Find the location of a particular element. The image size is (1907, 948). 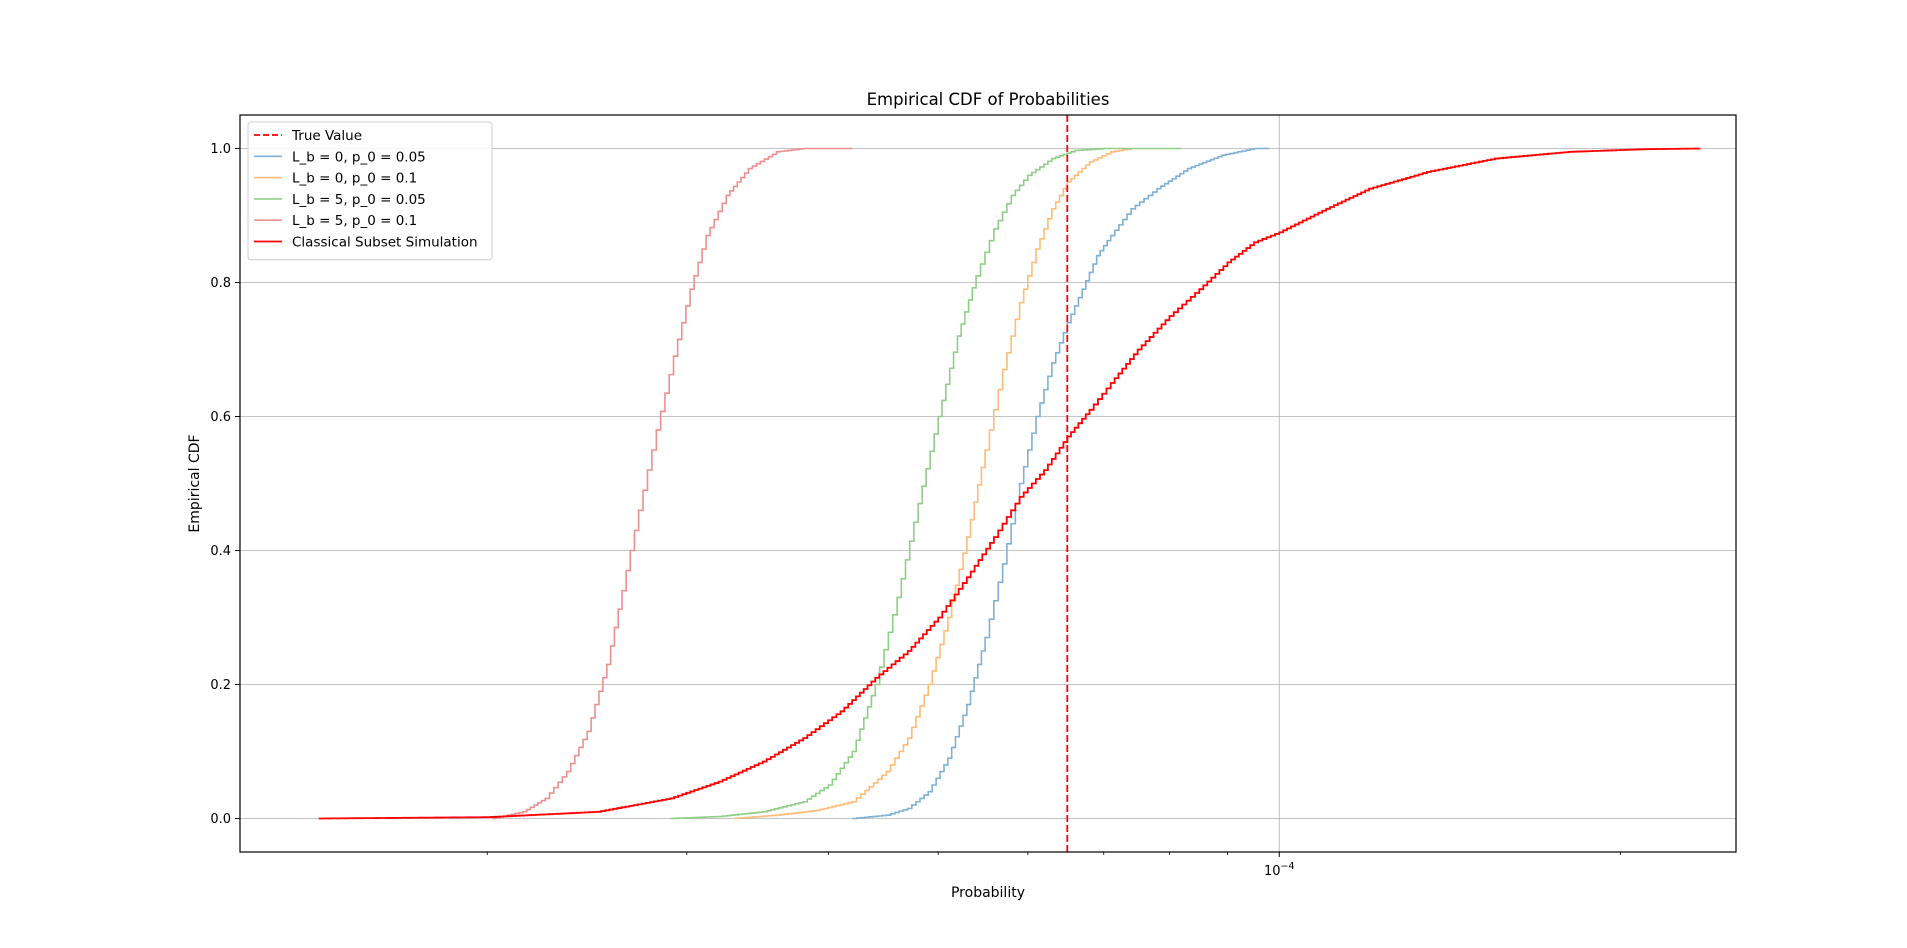

y-tick-label: 0.0 is located at coordinates (220, 819).